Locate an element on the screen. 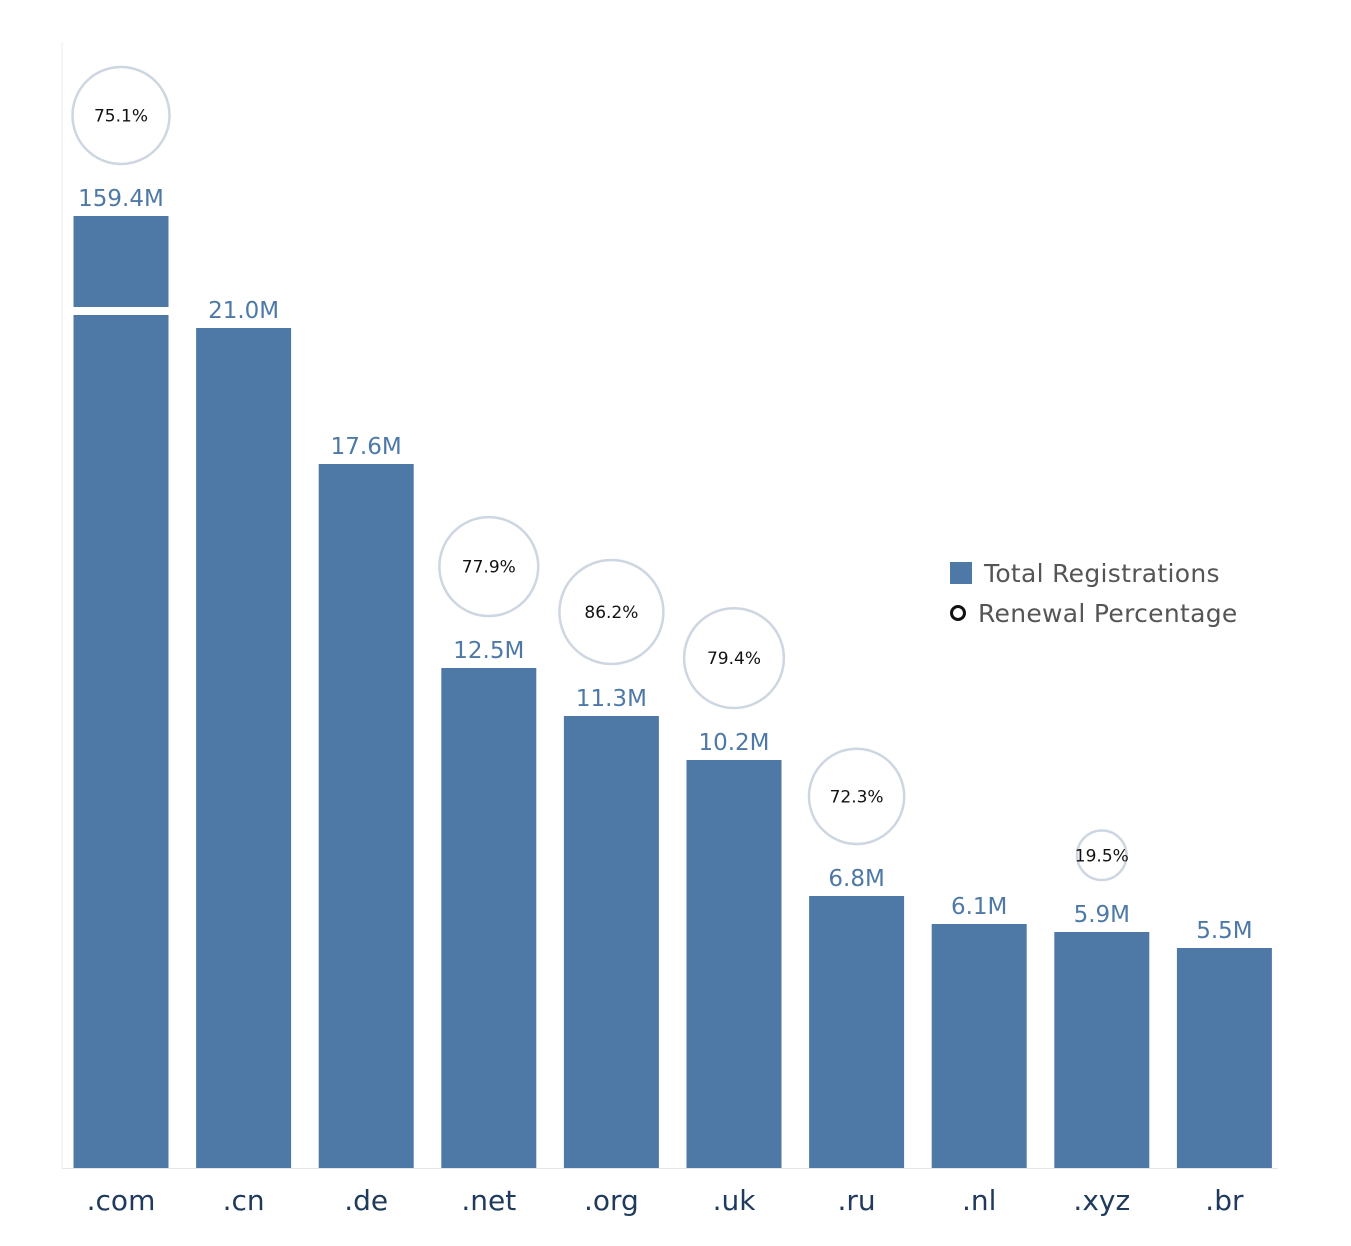  x-tick-label: .br is located at coordinates (1224, 1200).